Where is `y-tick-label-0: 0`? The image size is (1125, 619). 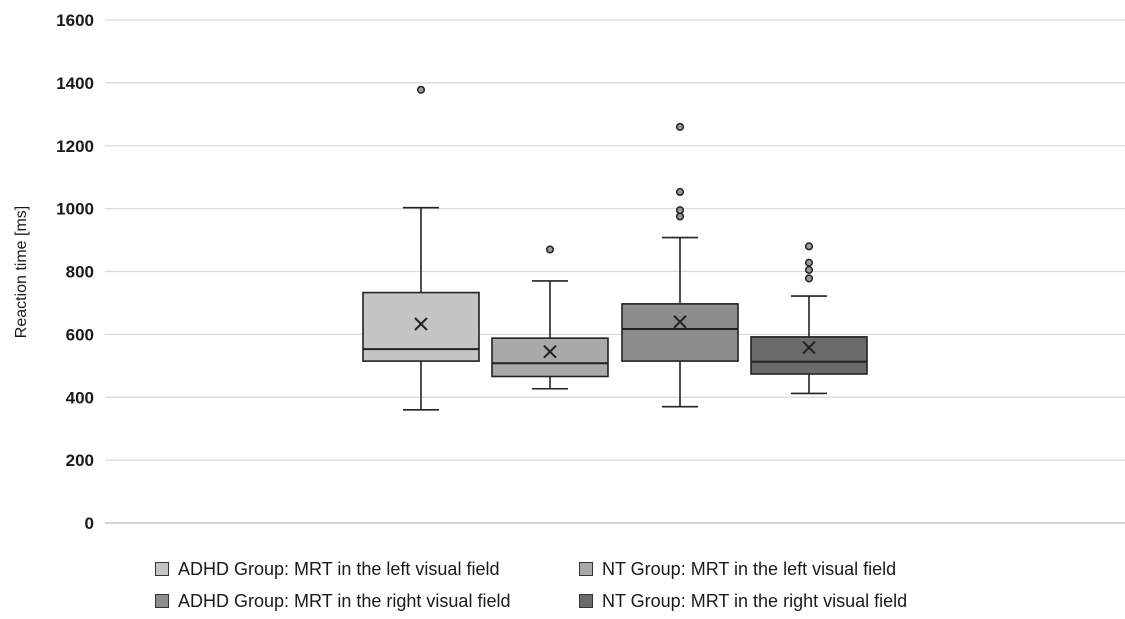 y-tick-label-0: 0 is located at coordinates (89, 523).